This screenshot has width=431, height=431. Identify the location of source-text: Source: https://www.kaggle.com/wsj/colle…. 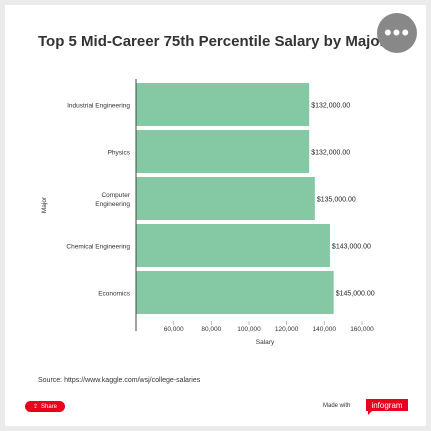
(119, 380).